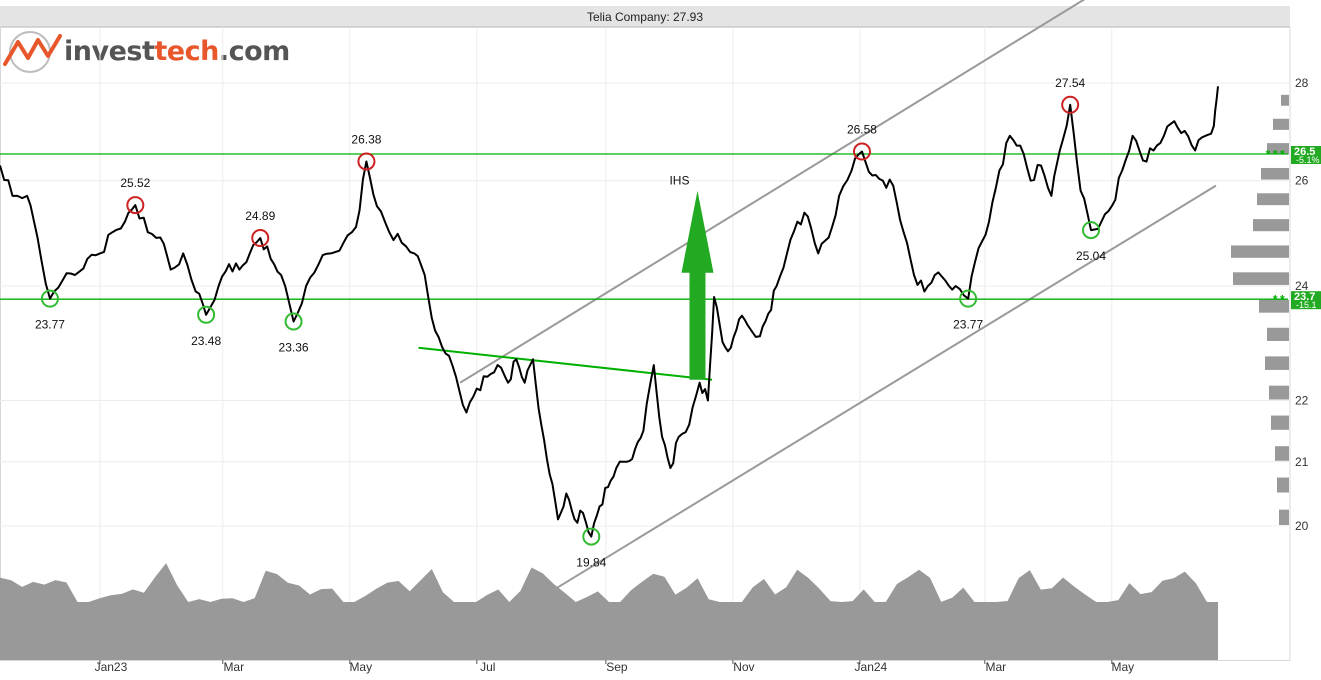 The height and width of the screenshot is (680, 1321). Describe the element at coordinates (1308, 160) in the screenshot. I see `level-percent-label: -5.1%` at that location.